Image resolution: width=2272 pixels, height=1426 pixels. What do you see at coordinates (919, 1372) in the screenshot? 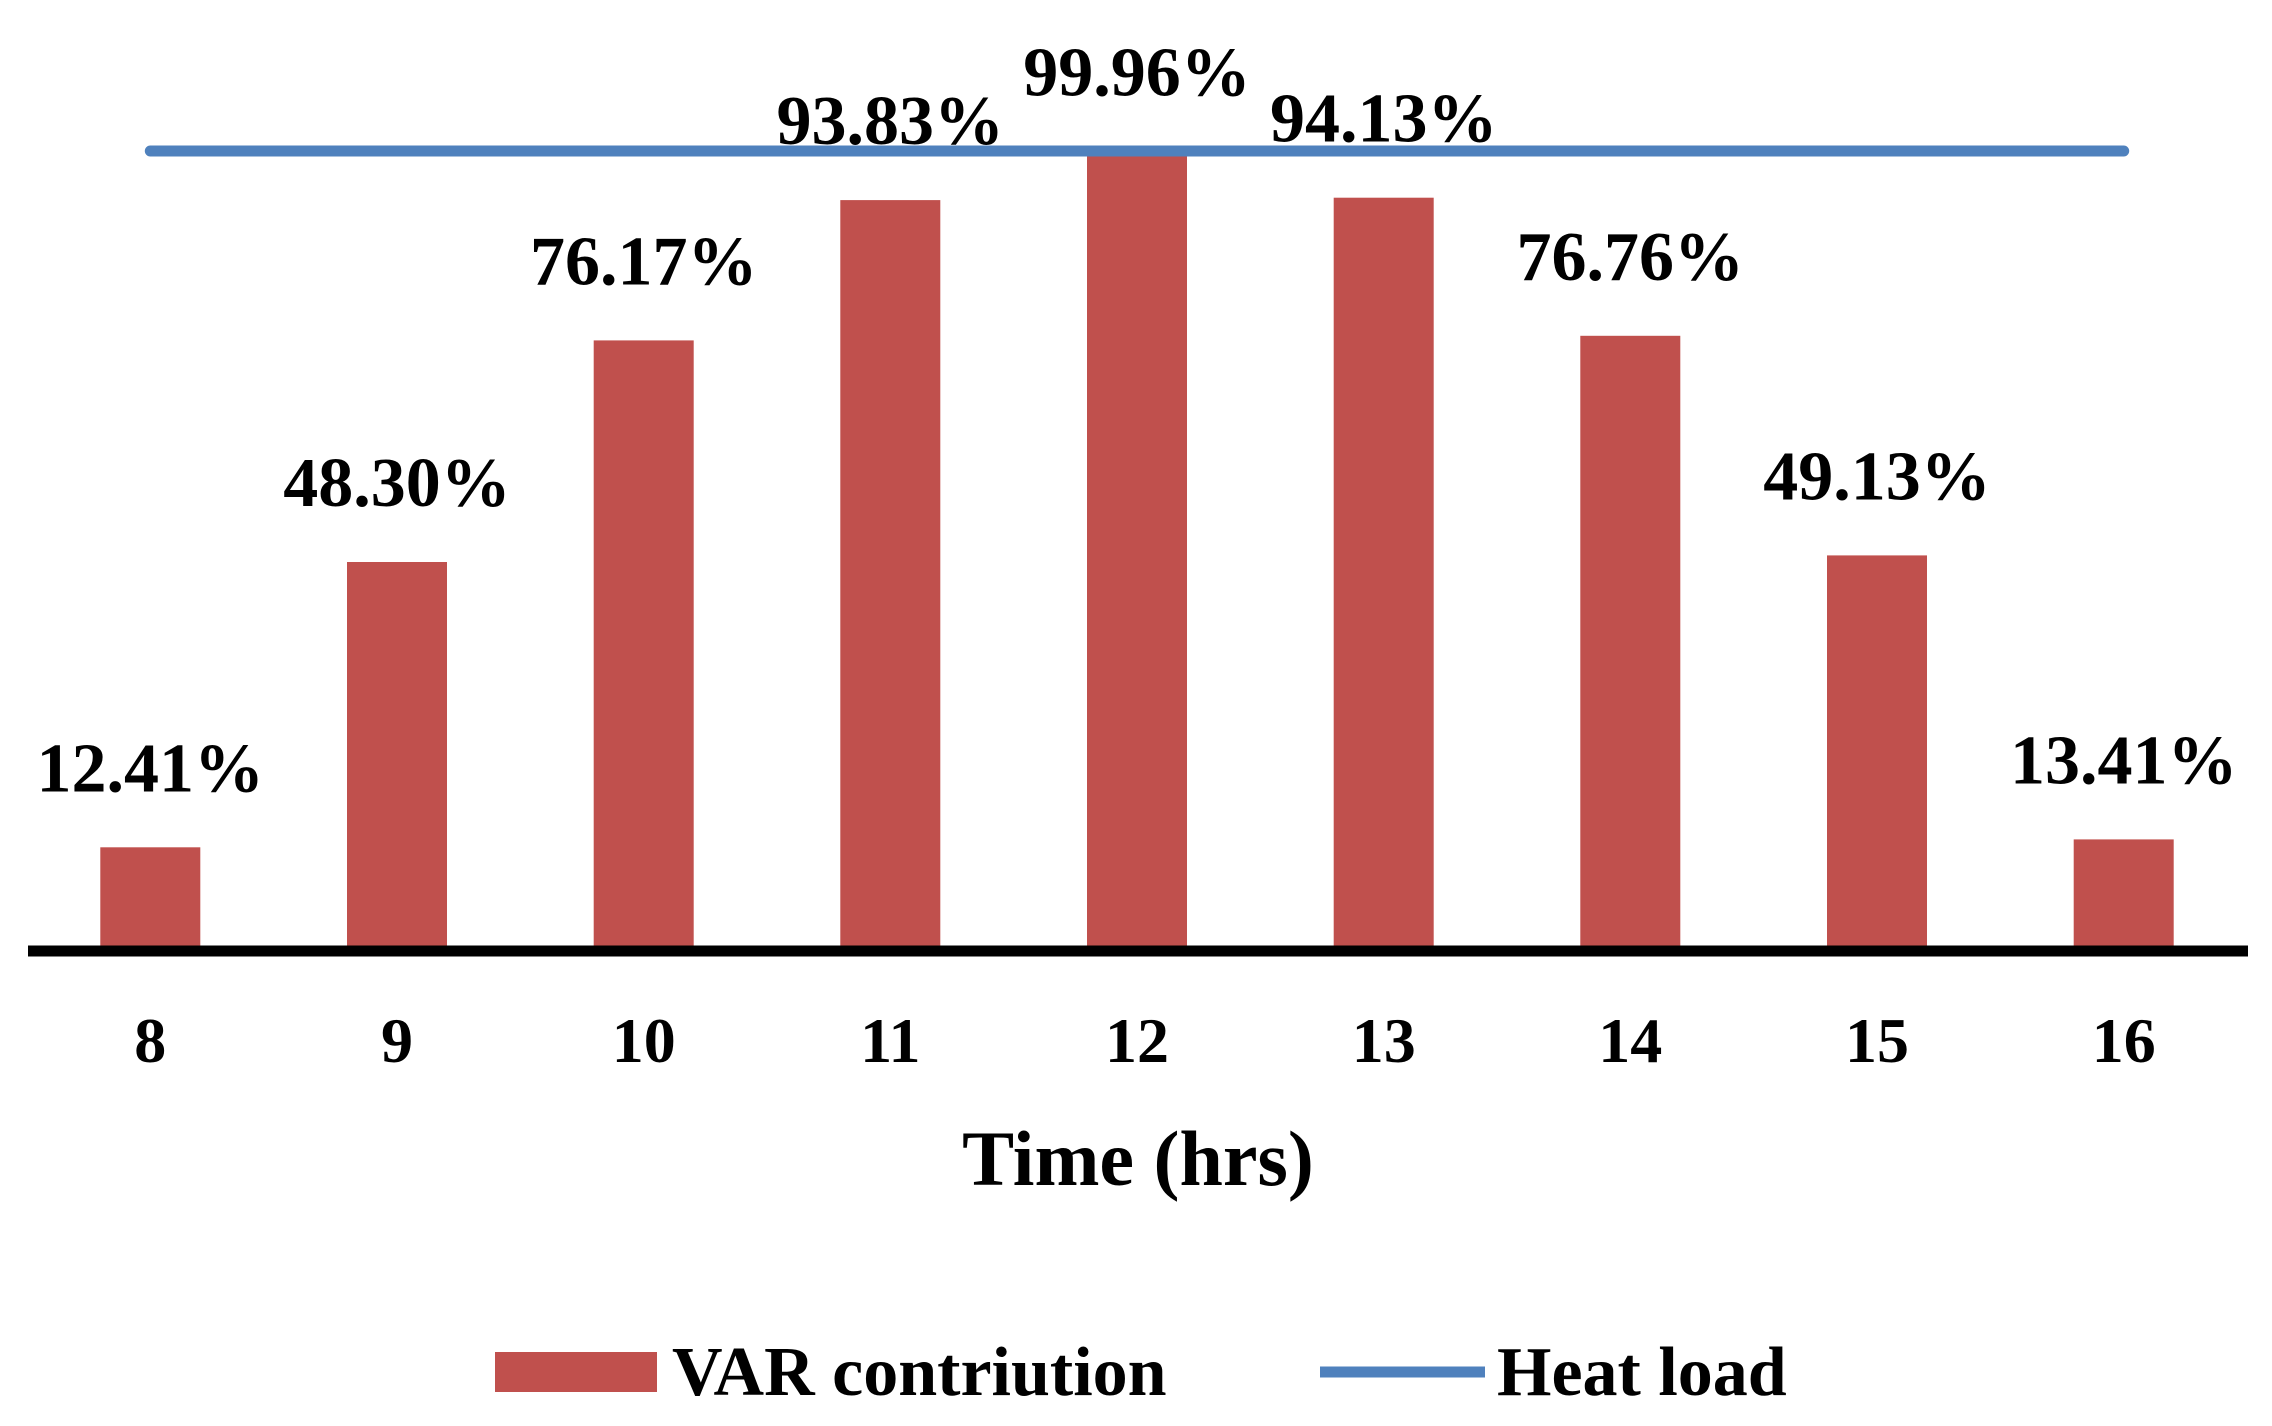
I see `legend-label-var: VAR contriution` at bounding box center [919, 1372].